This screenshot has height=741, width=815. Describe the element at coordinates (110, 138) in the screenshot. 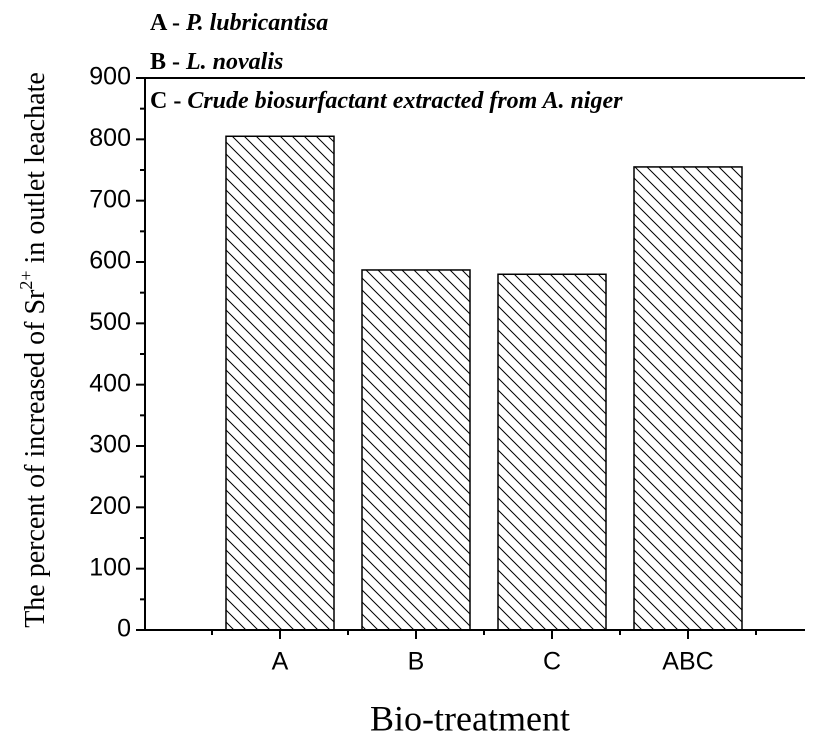

I see `y-tick-label: 800` at that location.